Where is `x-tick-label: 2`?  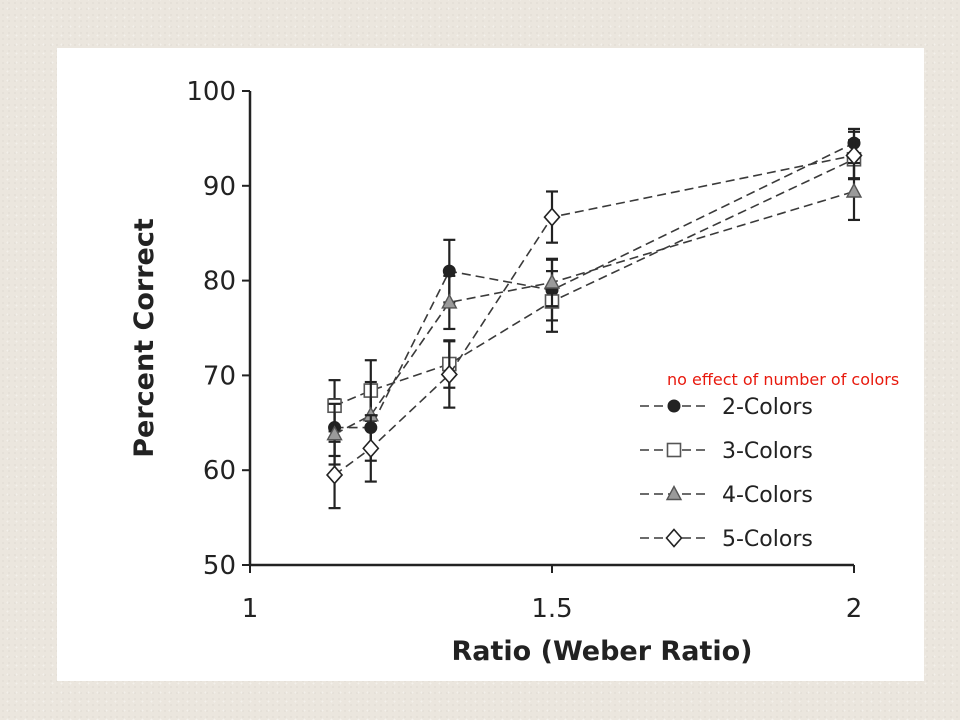 x-tick-label: 2 is located at coordinates (854, 609).